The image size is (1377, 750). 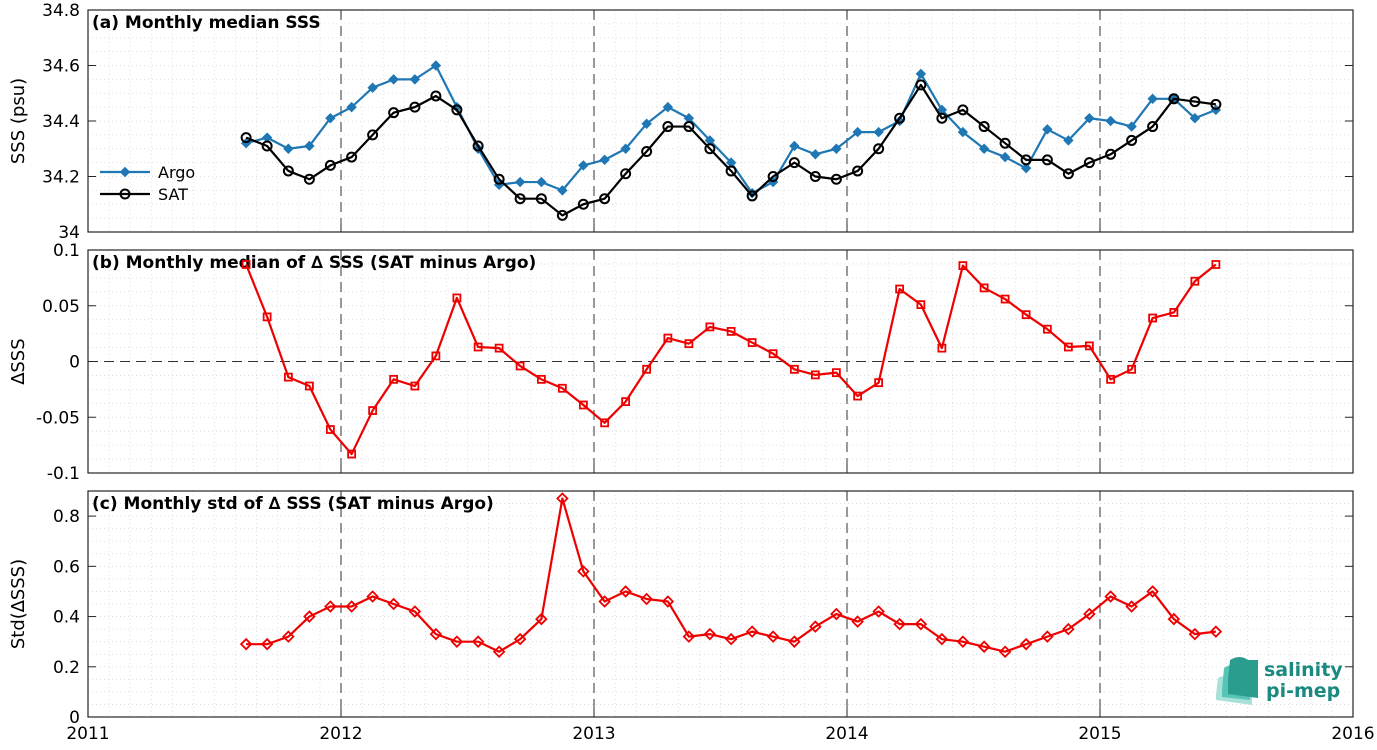 I want to click on y-tick-label: 0.05, so click(x=61, y=307).